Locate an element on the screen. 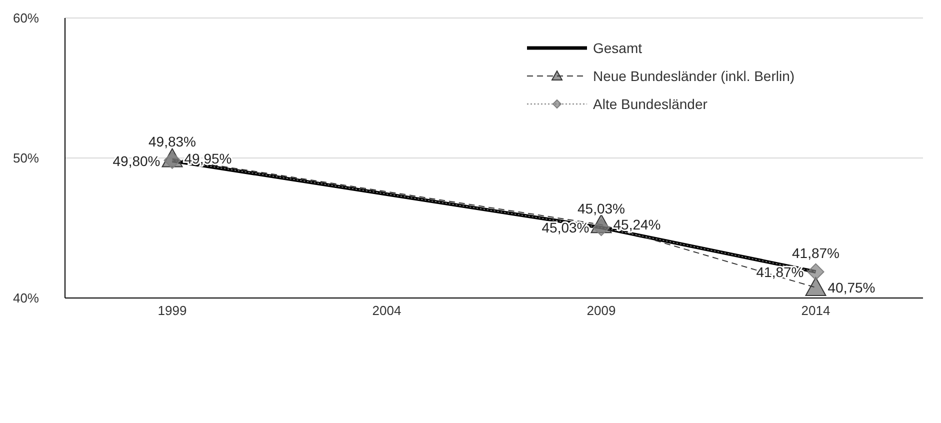 The image size is (941, 423). data-label: 41,87% is located at coordinates (816, 252).